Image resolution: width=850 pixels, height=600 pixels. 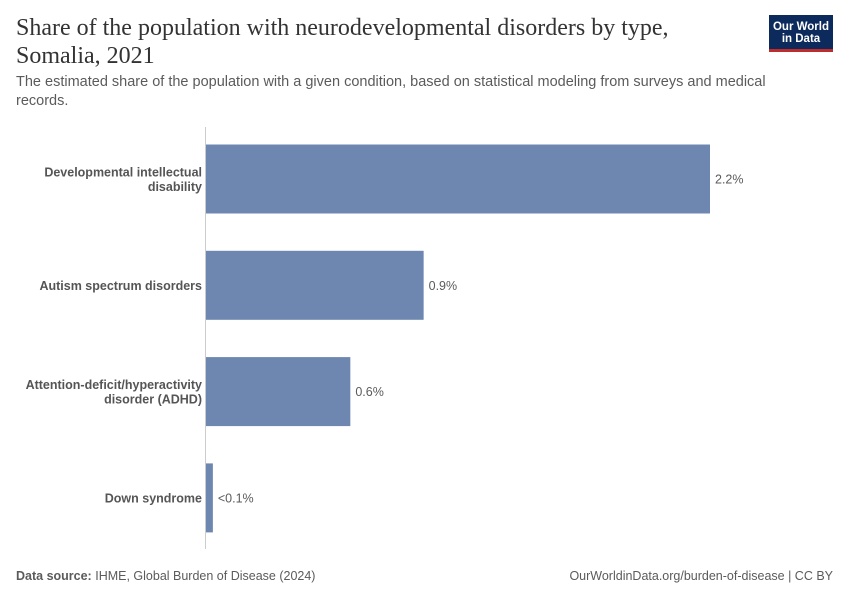 What do you see at coordinates (801, 39) in the screenshot?
I see `logo-line-2: in Data` at bounding box center [801, 39].